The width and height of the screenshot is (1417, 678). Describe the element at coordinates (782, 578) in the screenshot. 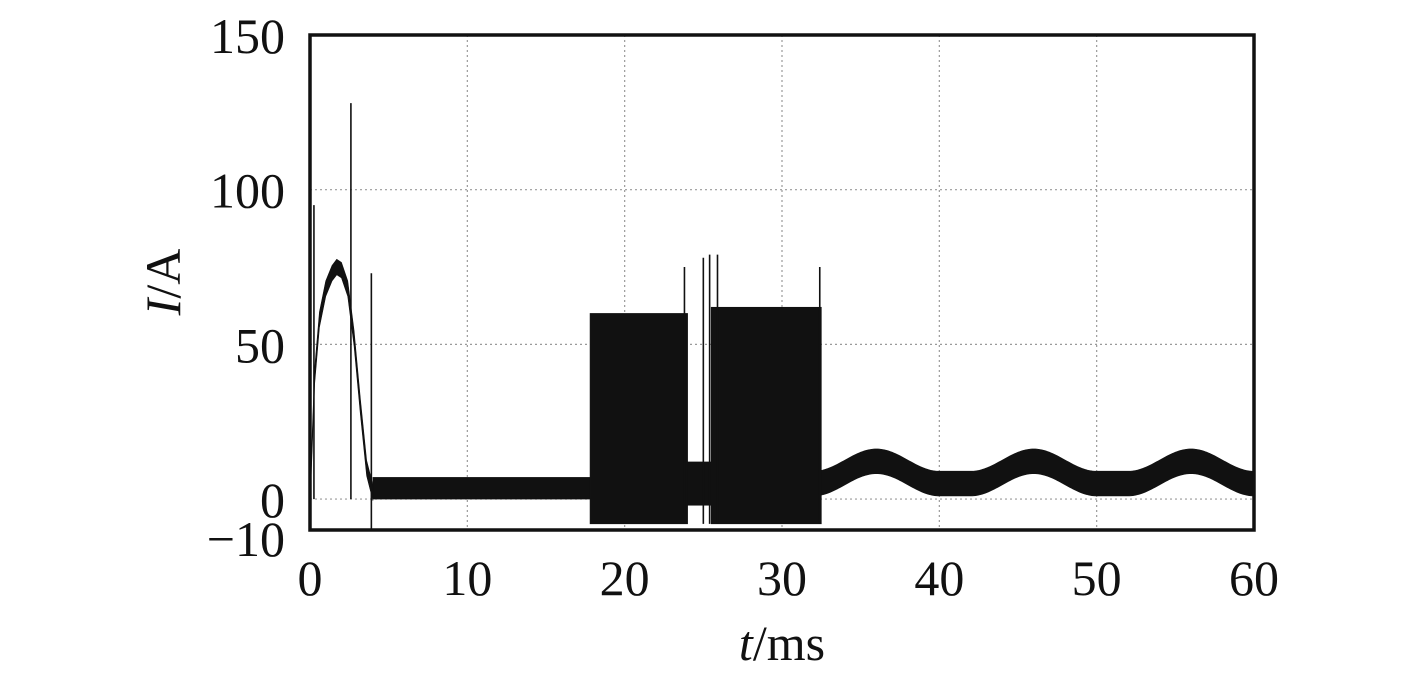

I see `x-tick-label: 30` at that location.